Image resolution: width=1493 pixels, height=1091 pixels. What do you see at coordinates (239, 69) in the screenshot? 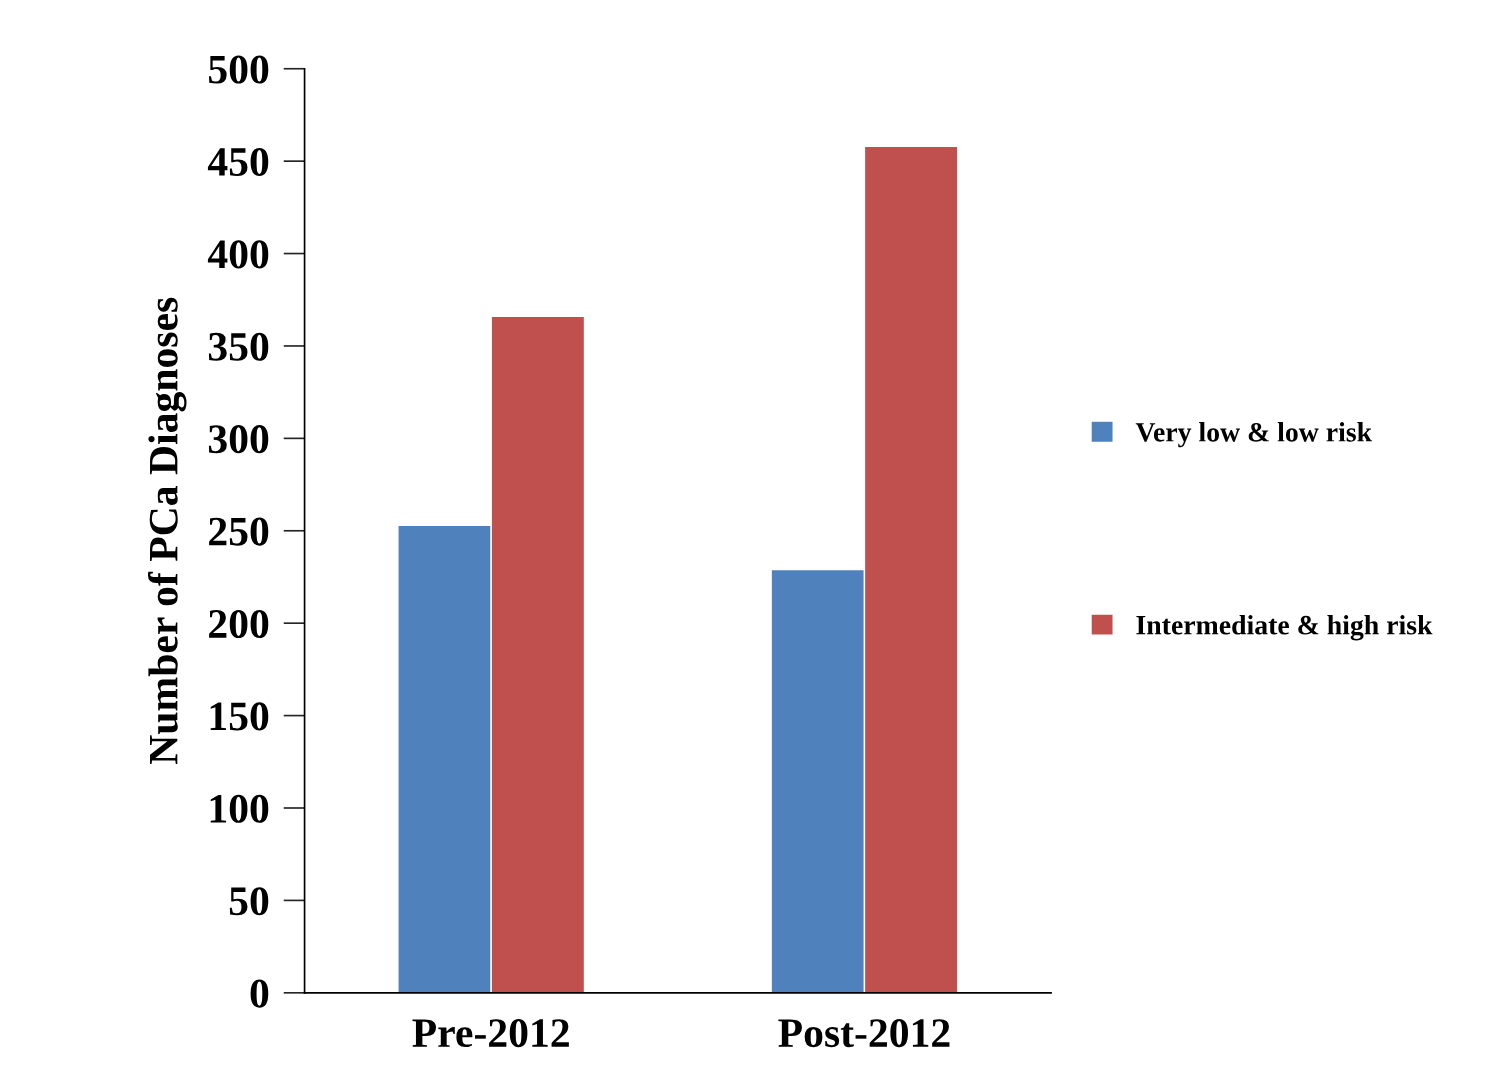
I see `y-tick-label: 500` at bounding box center [239, 69].